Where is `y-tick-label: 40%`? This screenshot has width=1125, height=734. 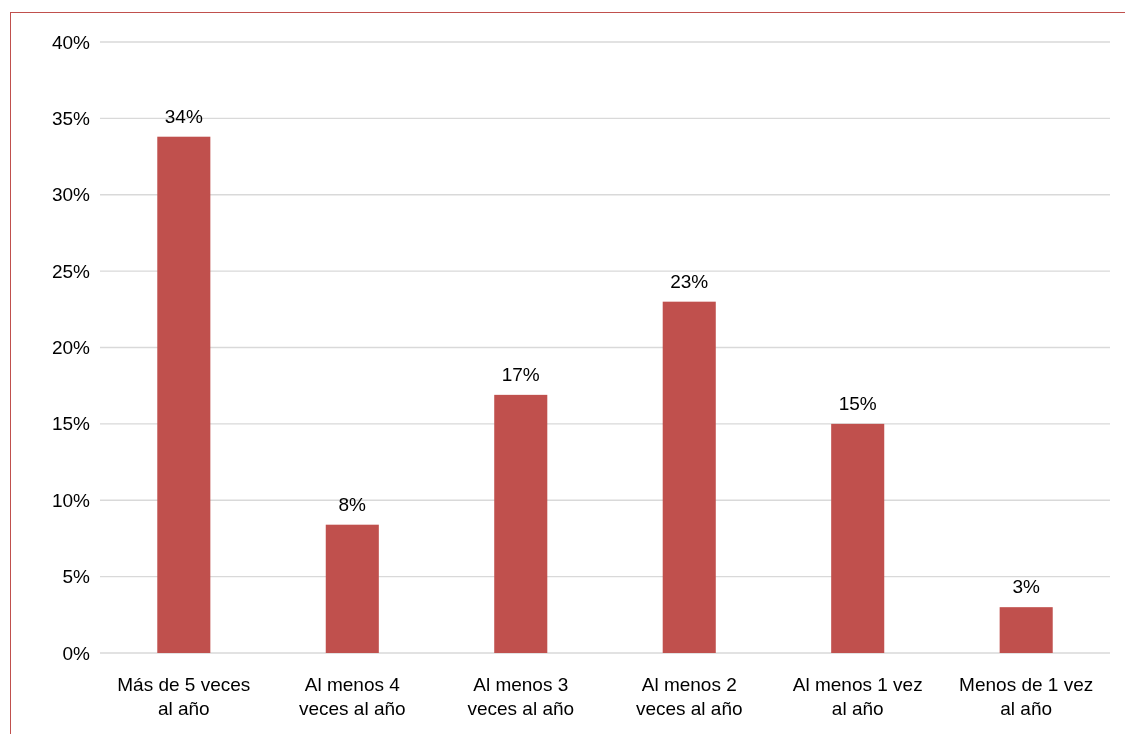
y-tick-label: 40% is located at coordinates (71, 42).